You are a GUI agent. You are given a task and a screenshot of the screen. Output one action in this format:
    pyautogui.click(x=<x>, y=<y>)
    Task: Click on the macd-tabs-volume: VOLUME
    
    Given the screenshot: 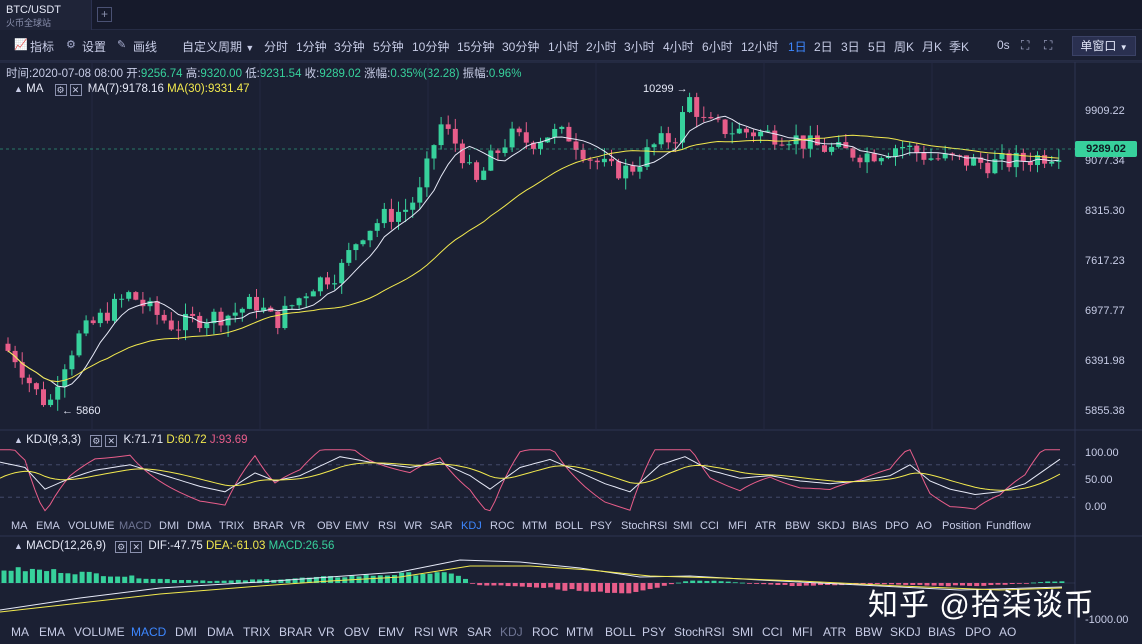 What is the action you would take?
    pyautogui.click(x=99, y=632)
    